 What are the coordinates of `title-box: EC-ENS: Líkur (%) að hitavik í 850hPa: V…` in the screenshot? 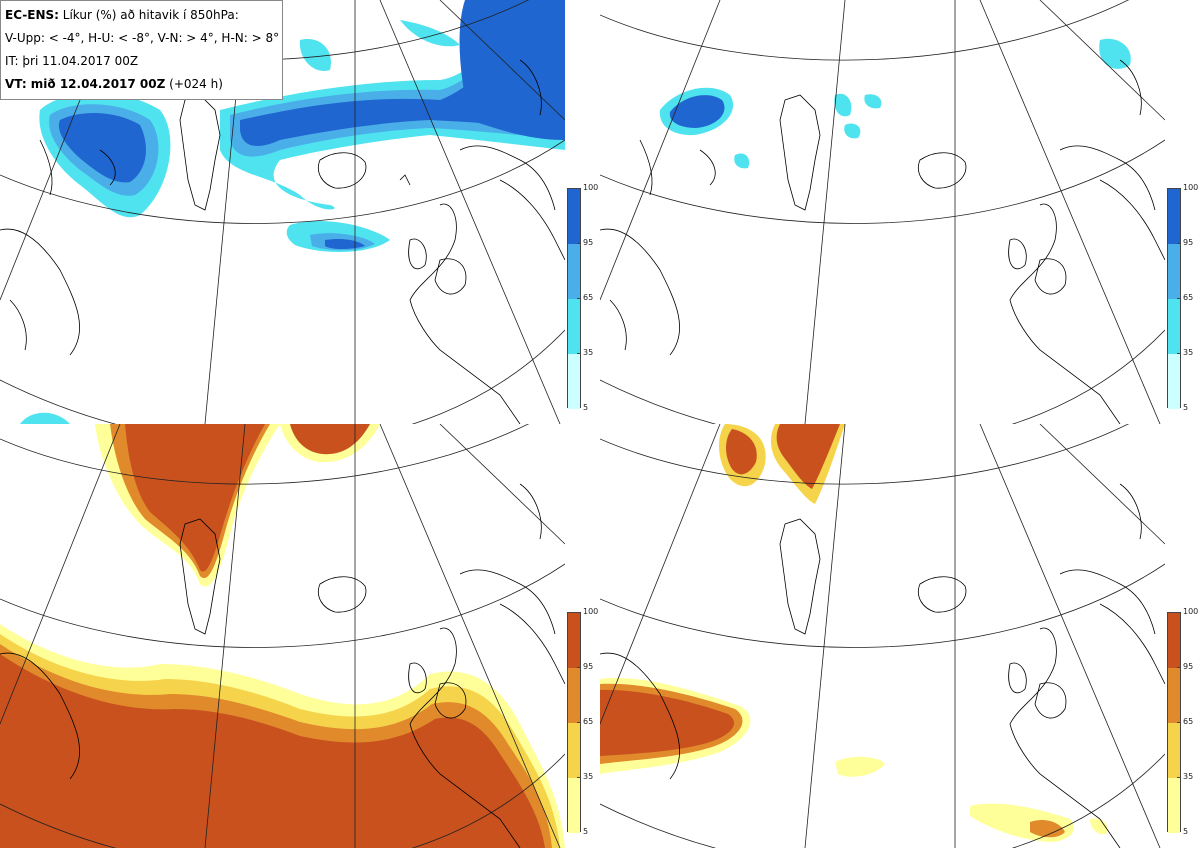 It's located at (141, 50).